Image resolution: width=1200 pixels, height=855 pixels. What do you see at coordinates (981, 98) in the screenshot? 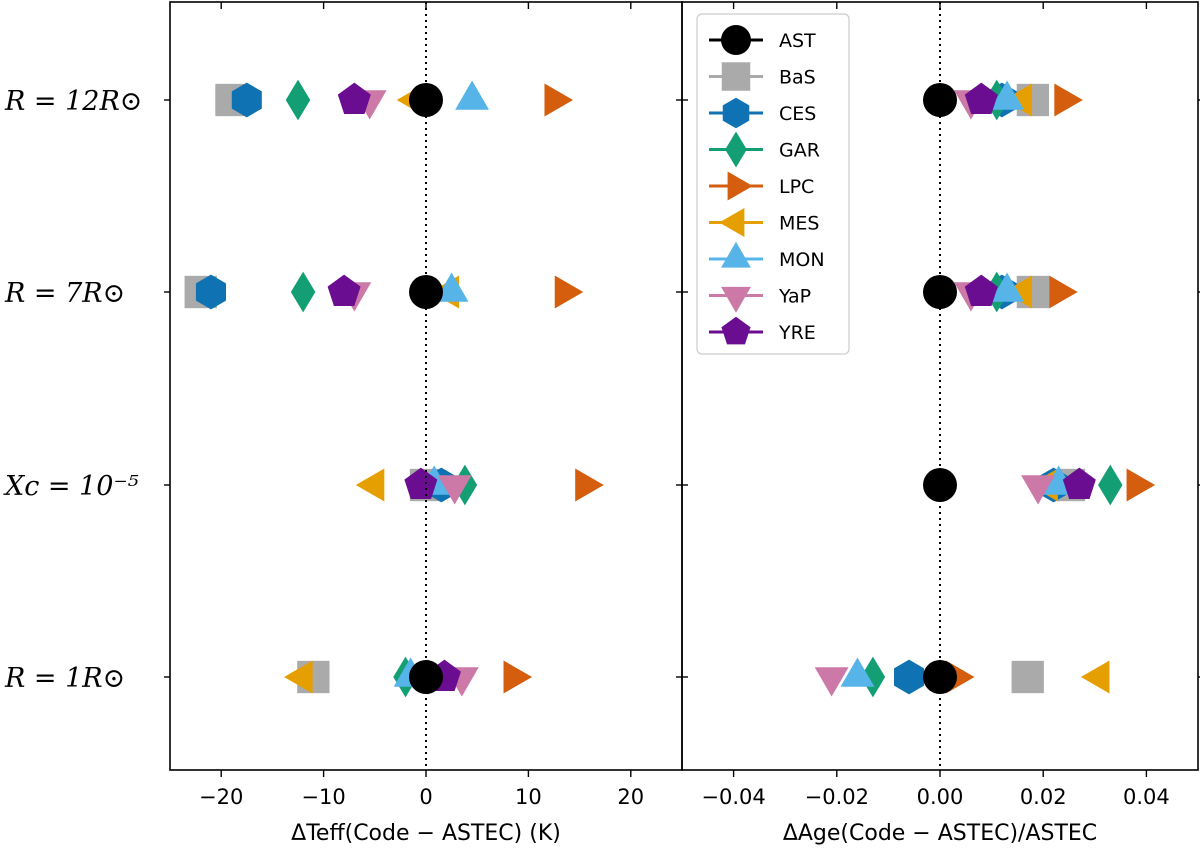
I see `age-yre-r12-marker` at bounding box center [981, 98].